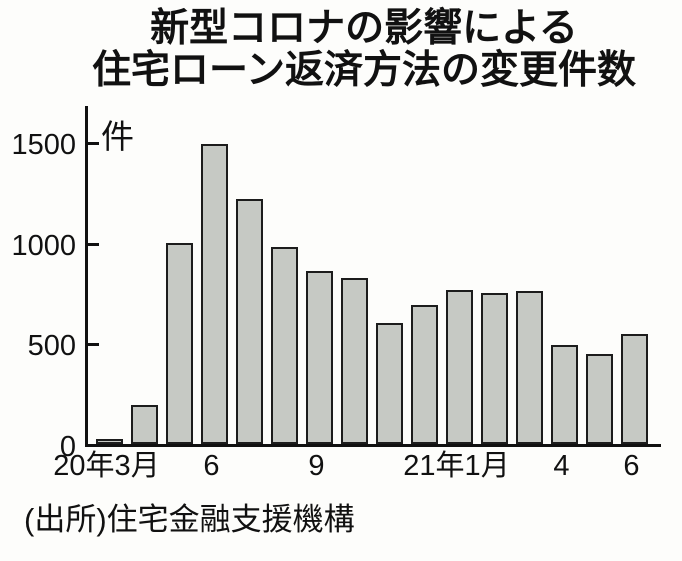 This screenshot has width=682, height=561. Describe the element at coordinates (40, 284) in the screenshot. I see `y-axis-labels: 1500 1000 500 0` at that location.